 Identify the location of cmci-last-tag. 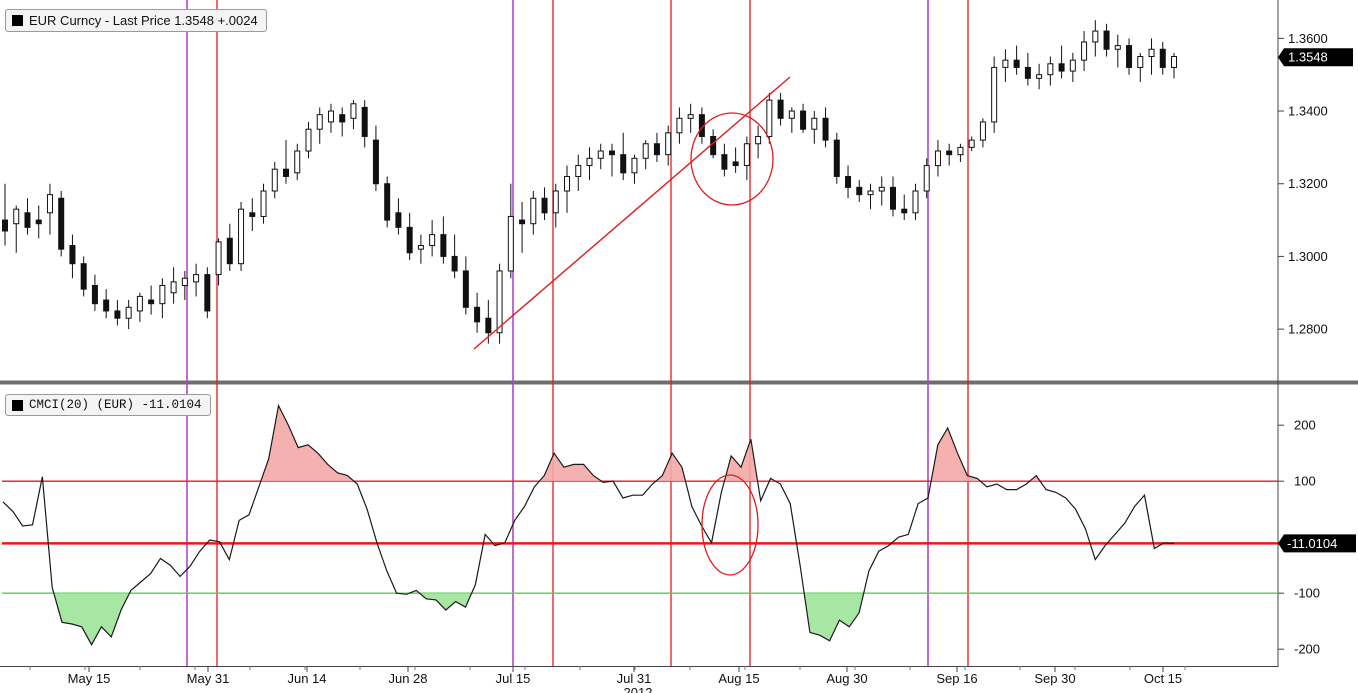
(1317, 543).